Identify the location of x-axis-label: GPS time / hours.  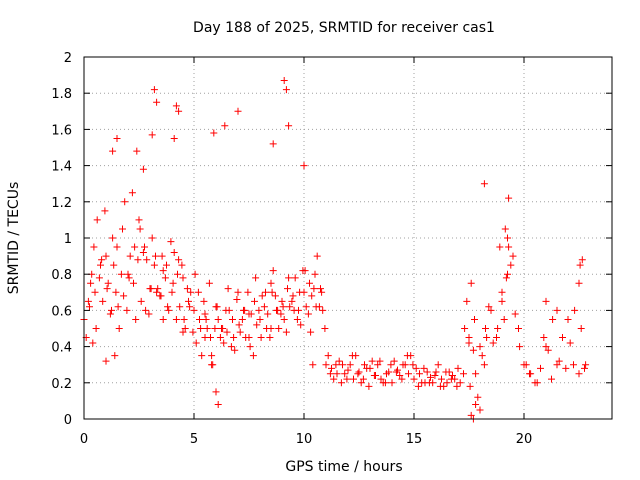
(343, 467).